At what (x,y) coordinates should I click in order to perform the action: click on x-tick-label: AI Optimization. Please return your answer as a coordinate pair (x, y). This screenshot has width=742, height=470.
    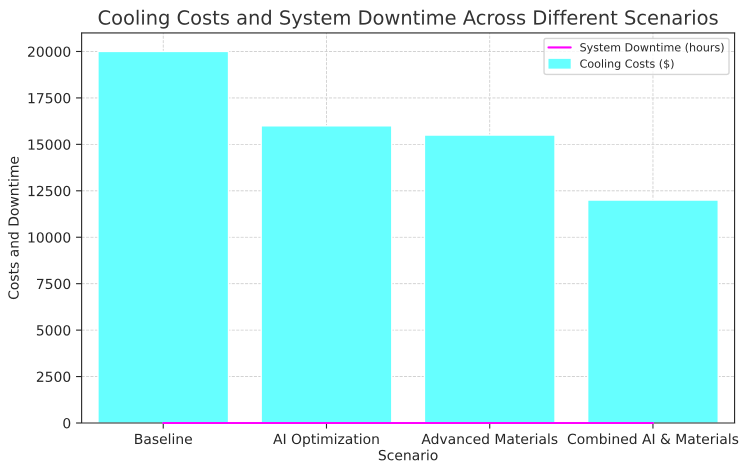
    Looking at the image, I should click on (326, 440).